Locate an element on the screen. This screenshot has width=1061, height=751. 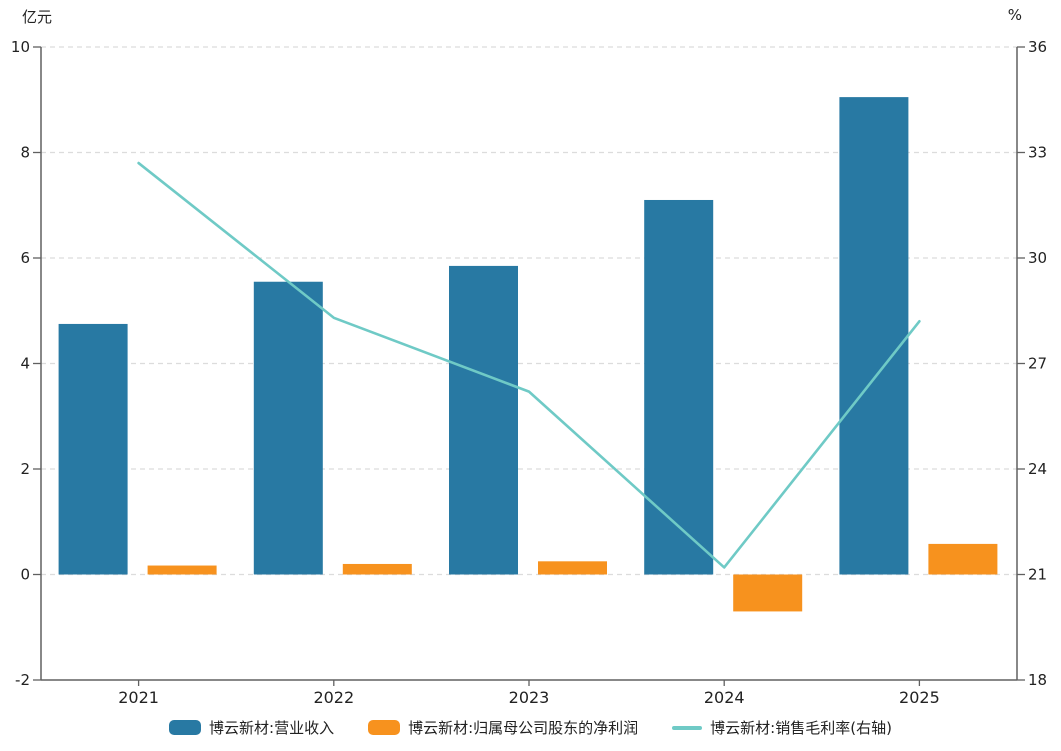
left-axis-tick-label: 8 is located at coordinates (25, 153).